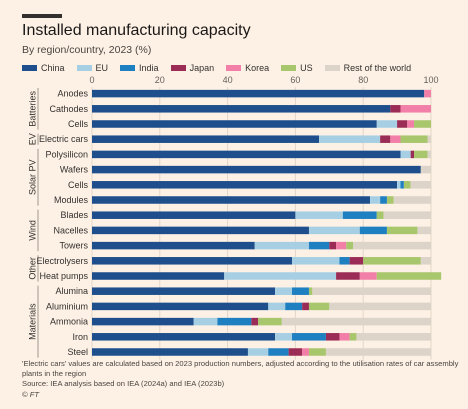 This screenshot has height=409, width=468. I want to click on legend-label: US, so click(306, 68).